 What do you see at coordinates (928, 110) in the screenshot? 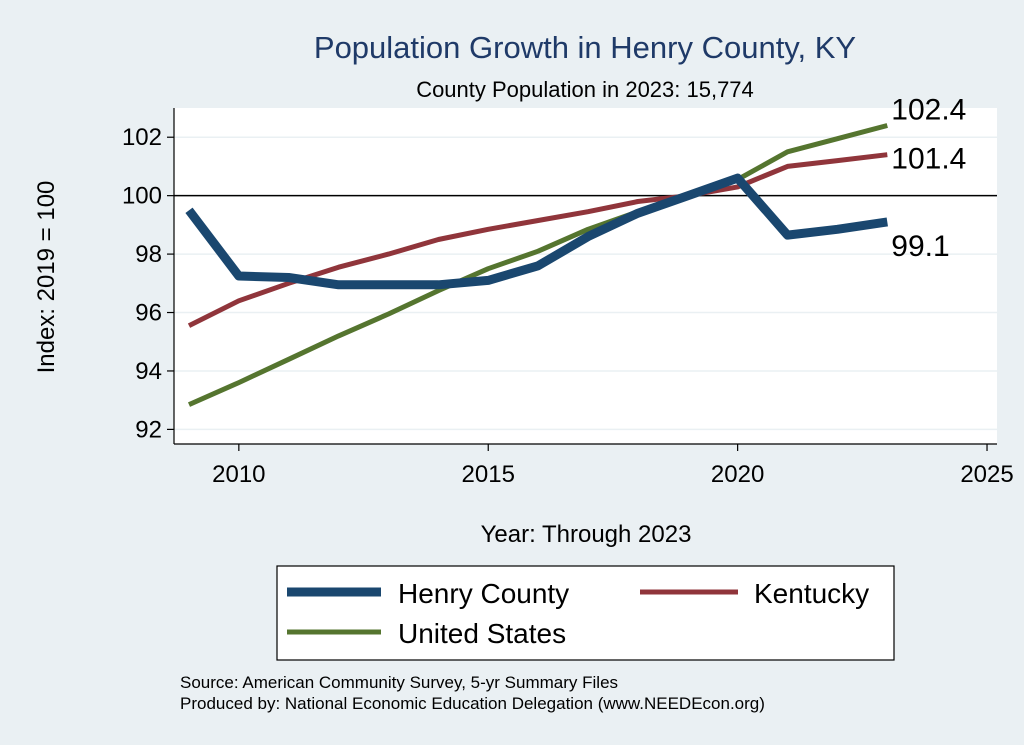
I see `end-label-united-states: 102.4` at bounding box center [928, 110].